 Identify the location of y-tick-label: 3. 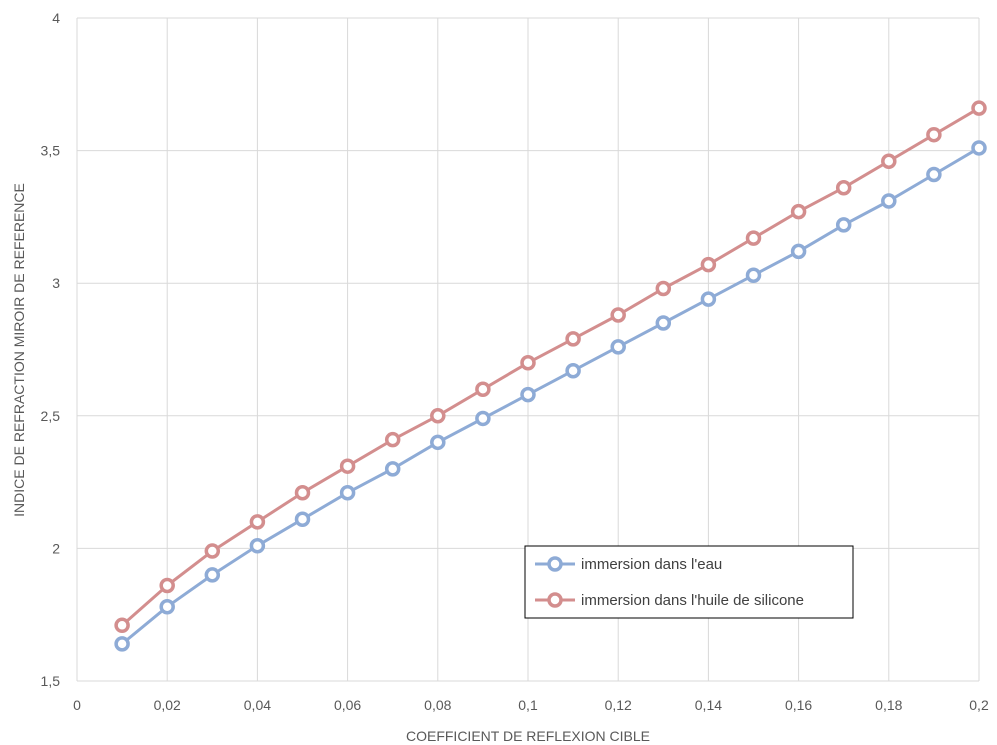
(56, 283).